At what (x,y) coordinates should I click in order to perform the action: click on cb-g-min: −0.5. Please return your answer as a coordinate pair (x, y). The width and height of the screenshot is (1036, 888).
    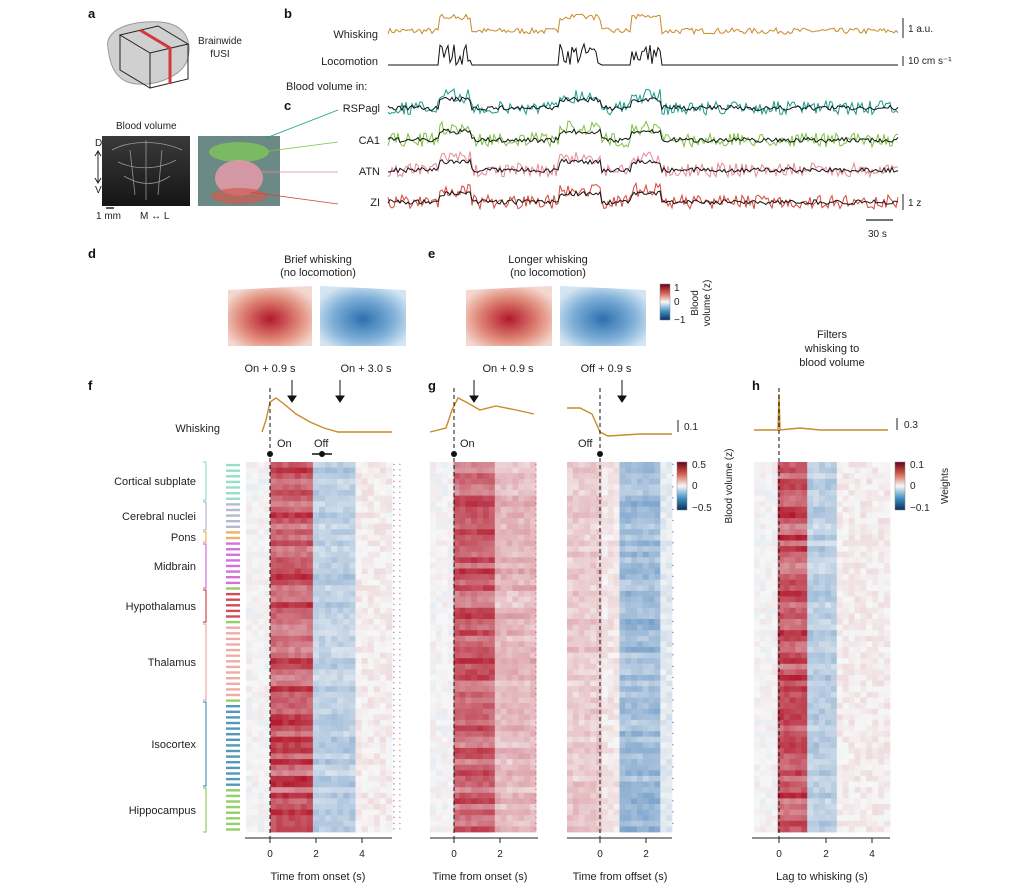
    Looking at the image, I should click on (702, 508).